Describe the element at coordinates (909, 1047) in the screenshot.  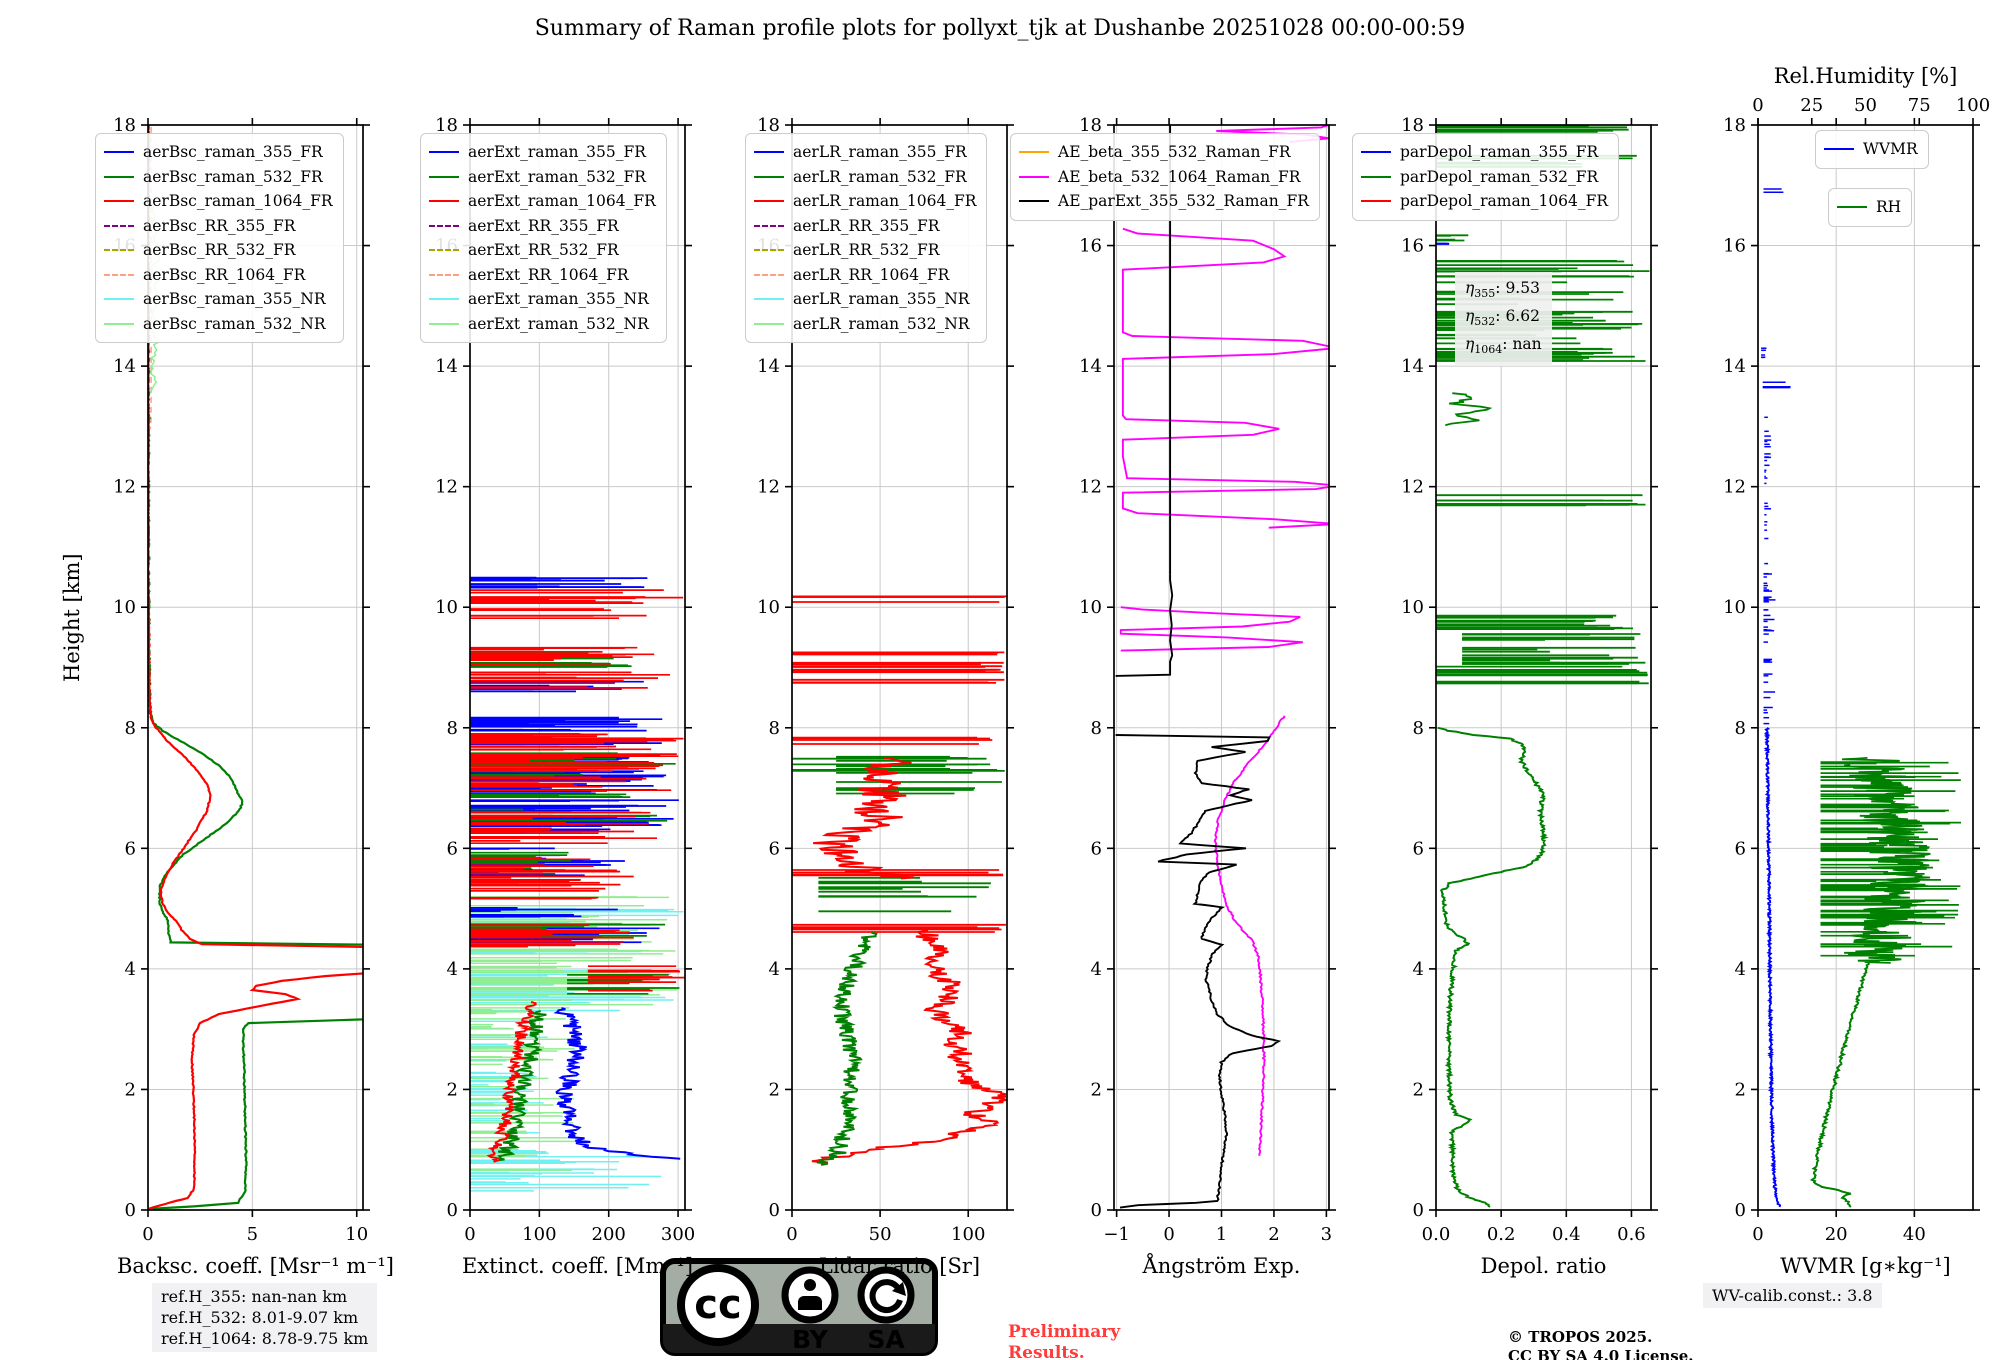
I see `series-aerLR_raman_1064_FR` at that location.